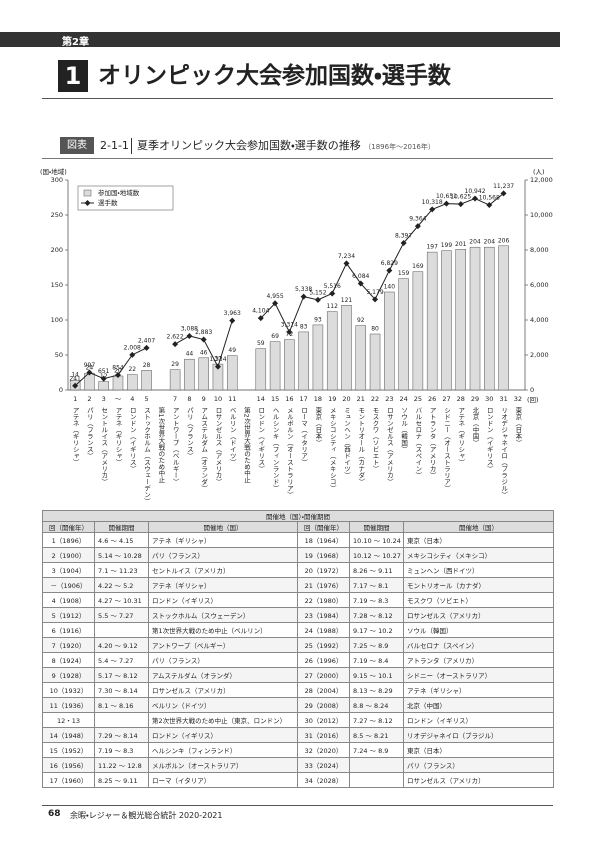  I want to click on figure-title-wrap: 夏季オリンピック大会参加国数・選手数の推移 （1896年～2016年）, so click(286, 146).